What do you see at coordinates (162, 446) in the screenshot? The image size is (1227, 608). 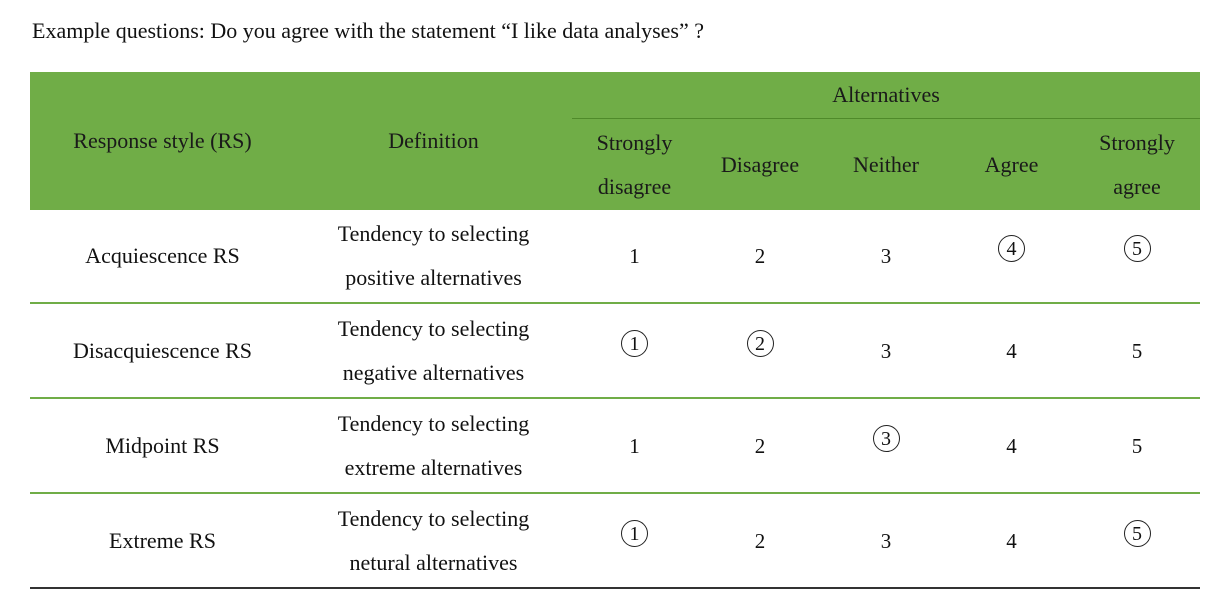 I see `response-style-cell: Midpoint RS` at bounding box center [162, 446].